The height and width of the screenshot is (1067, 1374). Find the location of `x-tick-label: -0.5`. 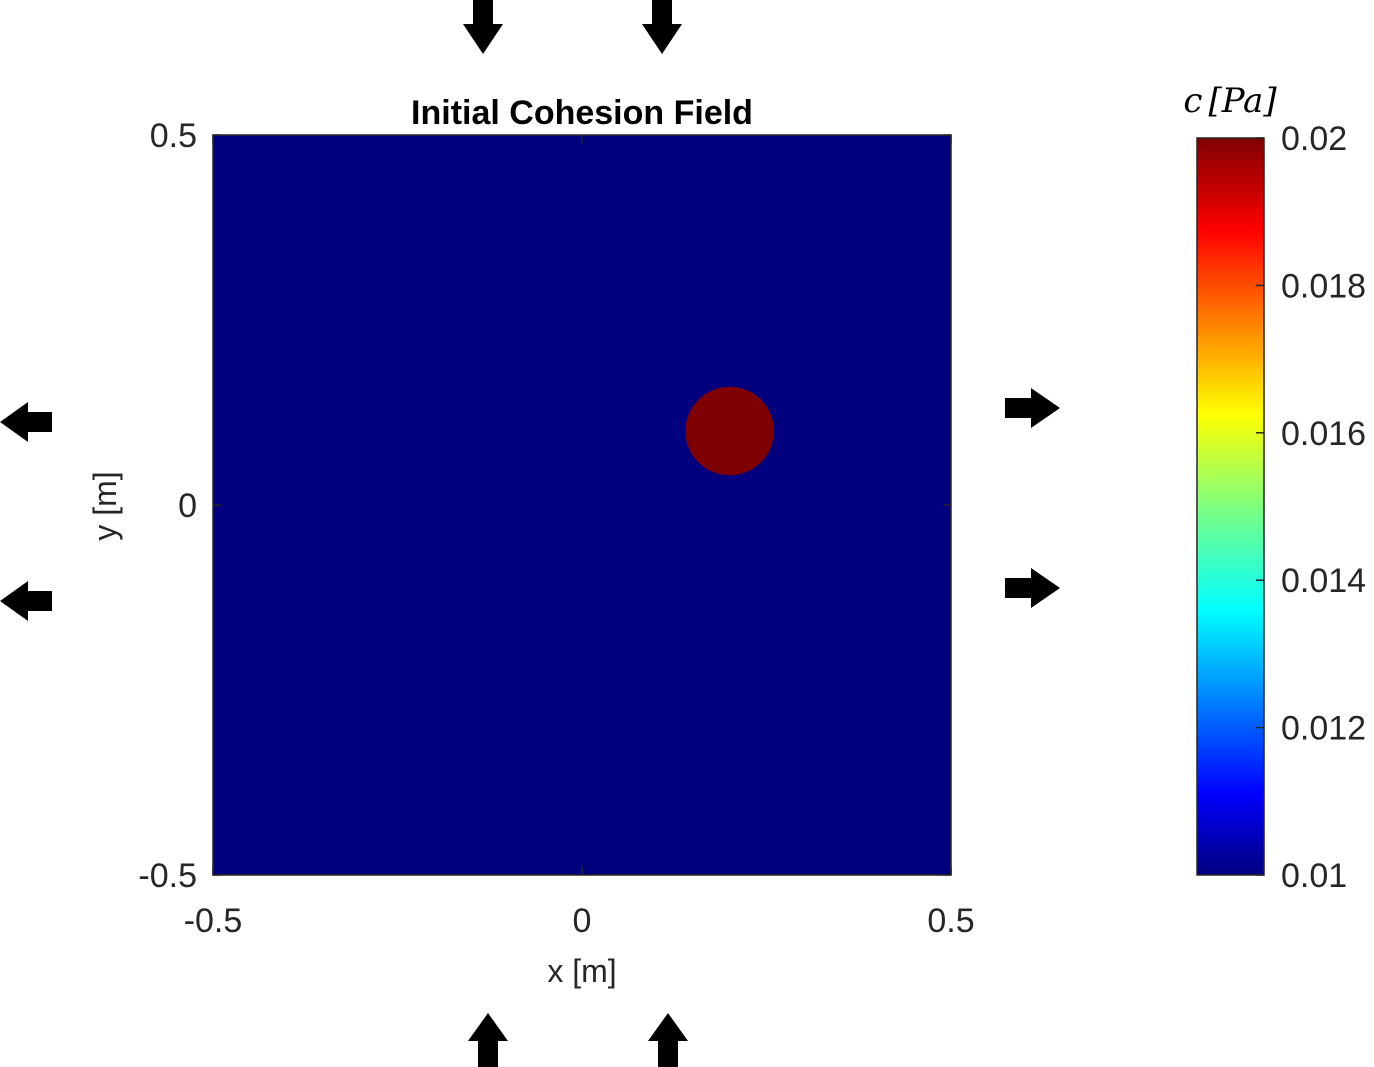

x-tick-label: -0.5 is located at coordinates (213, 921).